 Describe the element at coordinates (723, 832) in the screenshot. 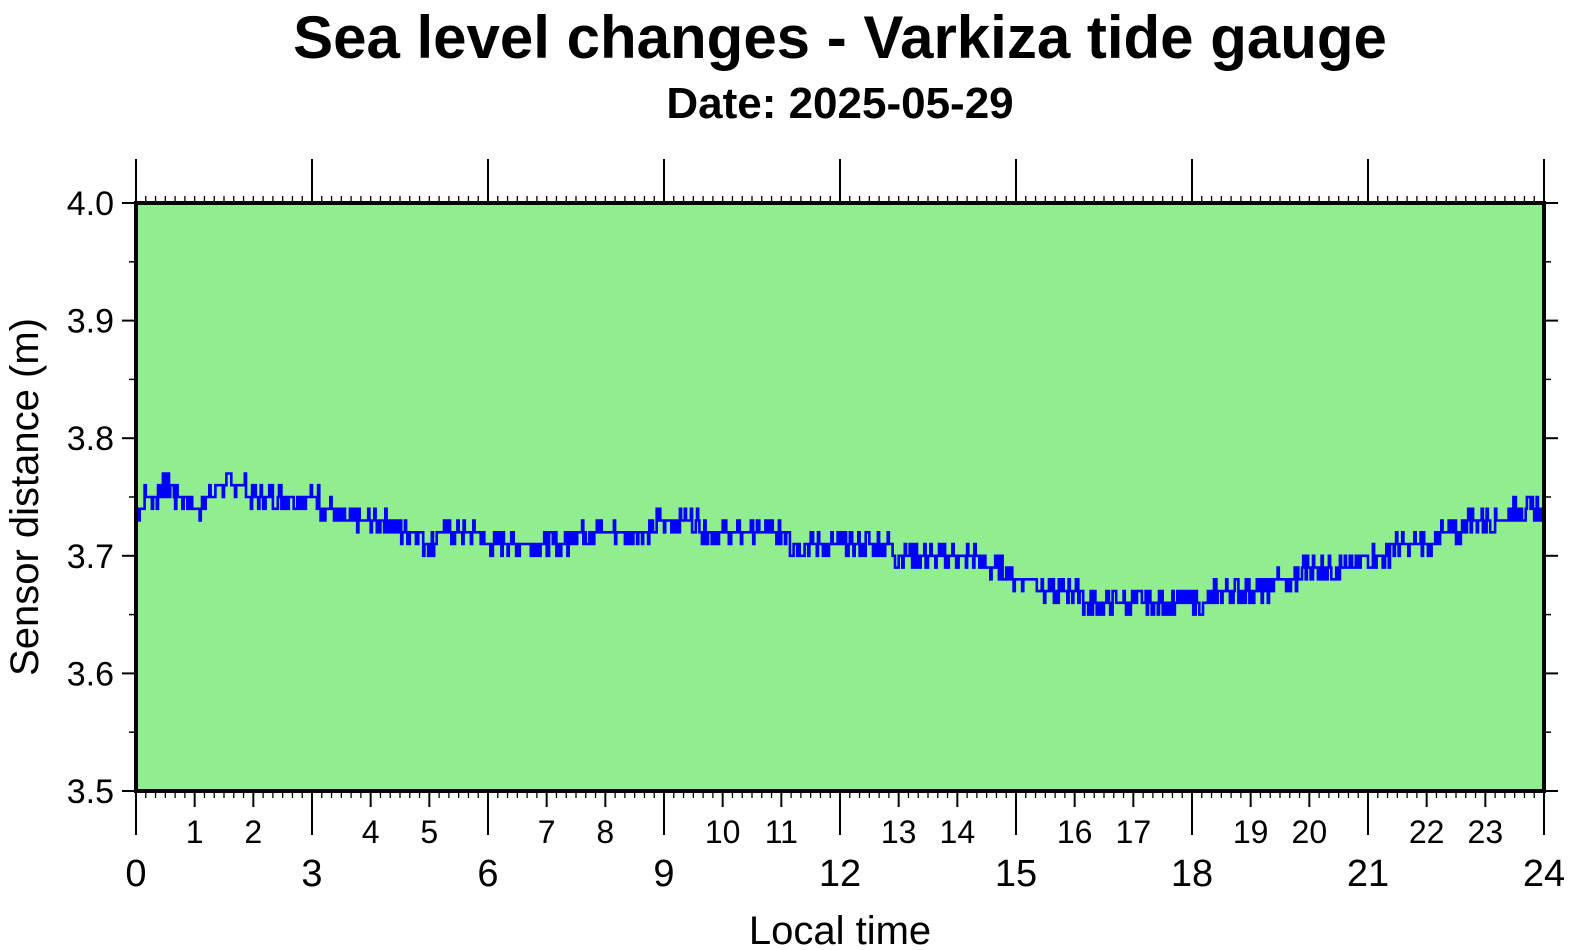

I see `x-minor-tick-label: 10` at that location.